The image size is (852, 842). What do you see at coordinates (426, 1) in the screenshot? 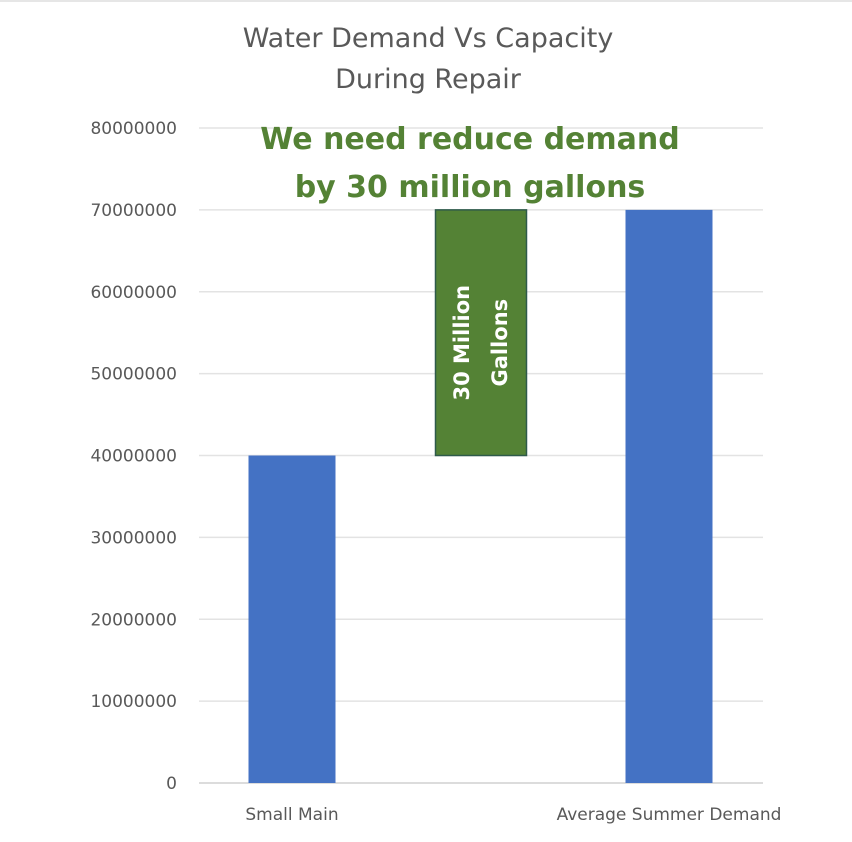
I see `top-border` at bounding box center [426, 1].